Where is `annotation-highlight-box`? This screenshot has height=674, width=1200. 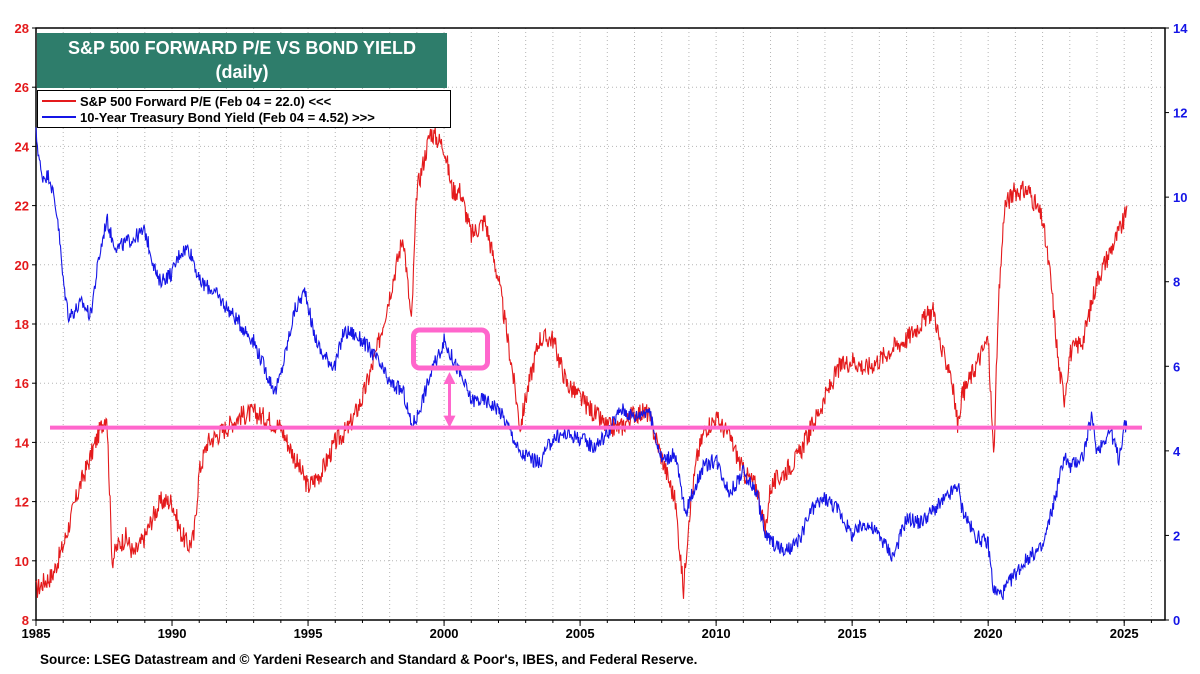
annotation-highlight-box is located at coordinates (451, 349).